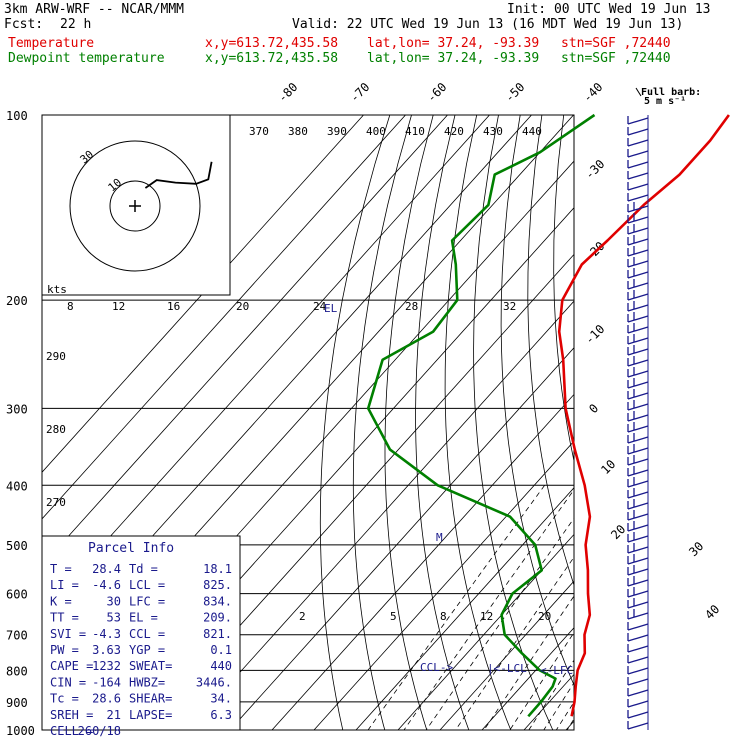 This screenshot has height=740, width=740. What do you see at coordinates (337, 131) in the screenshot?
I see `theta-label: 390` at bounding box center [337, 131].